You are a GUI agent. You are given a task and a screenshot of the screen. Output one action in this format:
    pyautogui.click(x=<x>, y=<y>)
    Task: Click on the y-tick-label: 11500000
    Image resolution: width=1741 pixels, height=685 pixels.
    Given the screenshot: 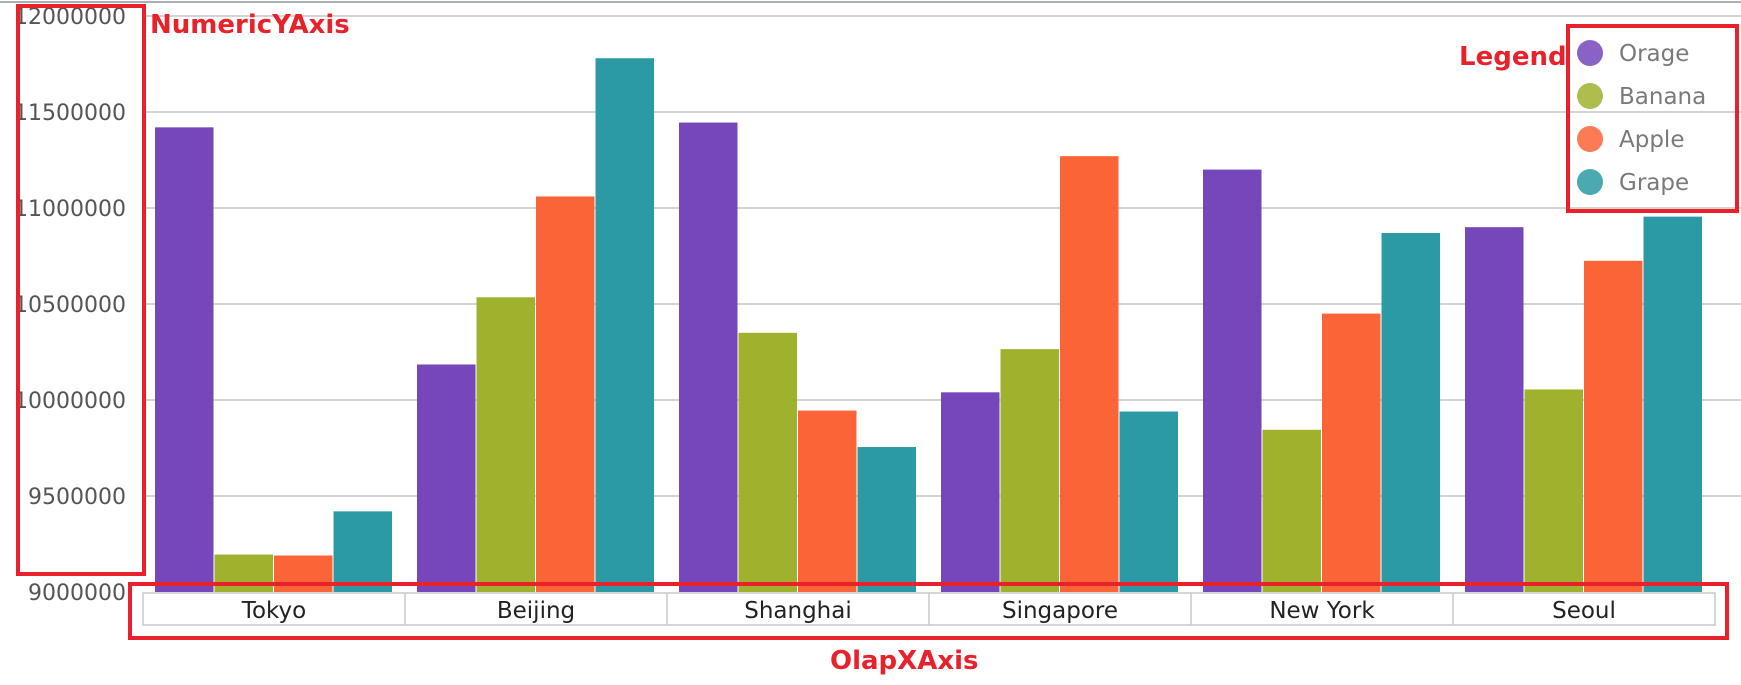 What is the action you would take?
    pyautogui.click(x=70, y=113)
    